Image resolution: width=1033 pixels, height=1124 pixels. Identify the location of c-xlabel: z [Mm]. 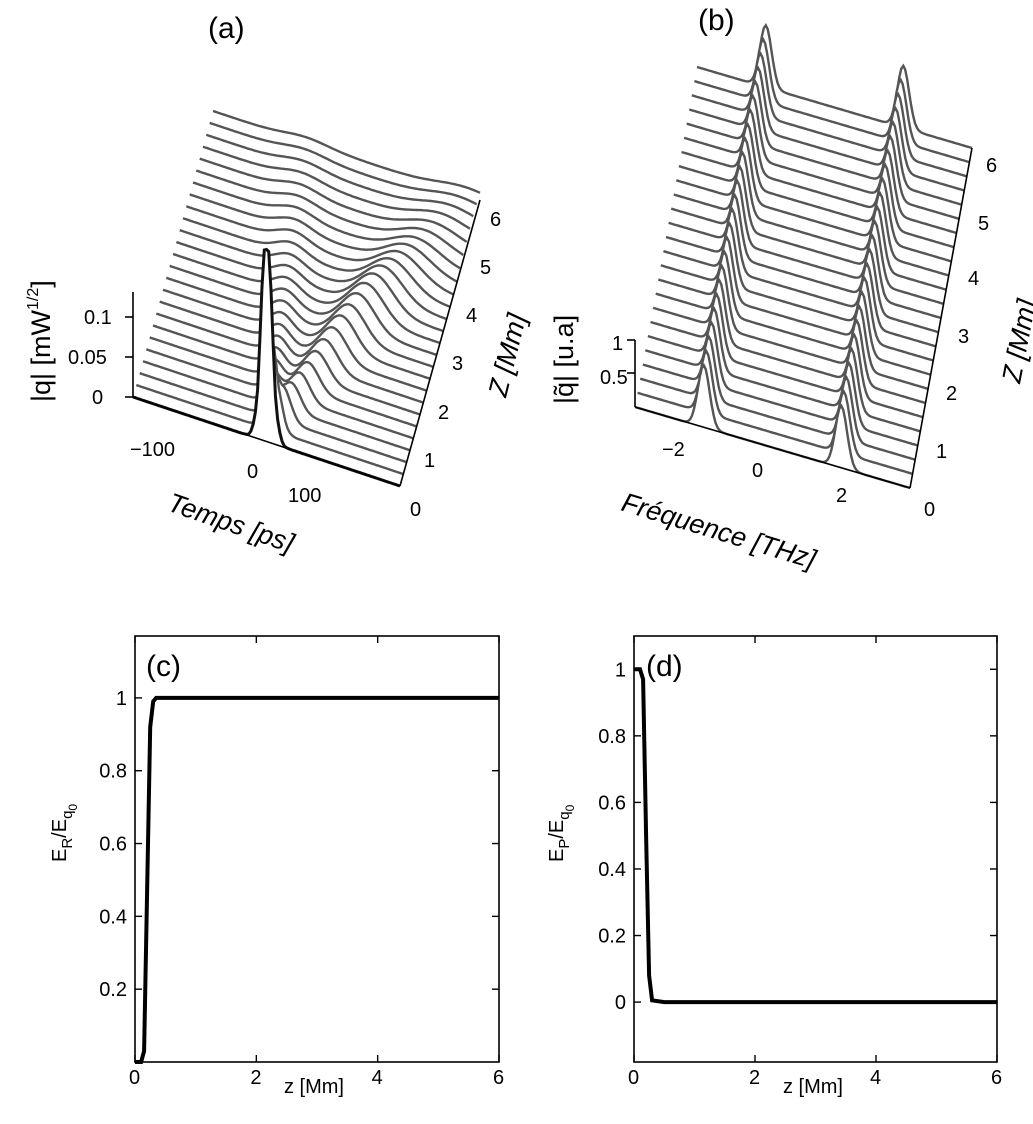
(314, 1087).